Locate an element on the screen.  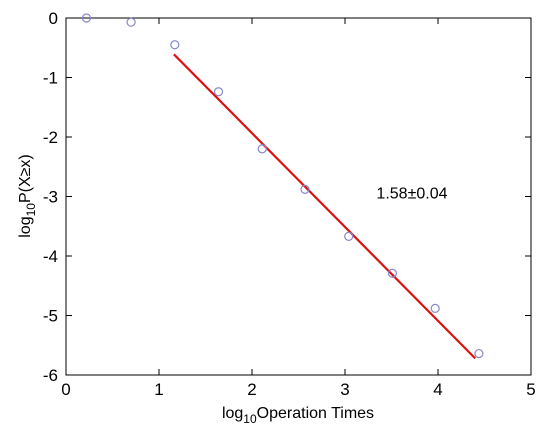
y-tick-label: -3 is located at coordinates (50, 197).